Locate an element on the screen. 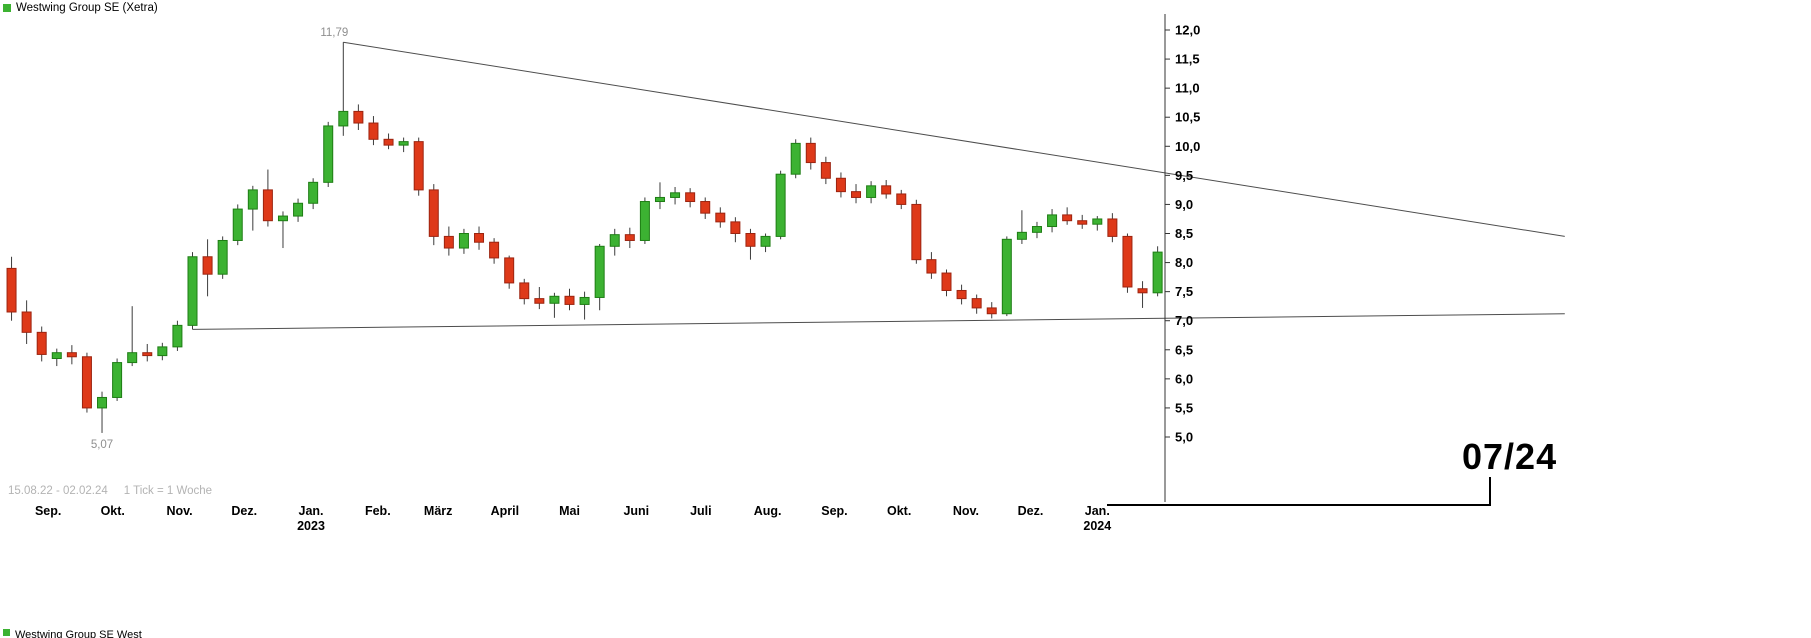 The width and height of the screenshot is (1811, 638). trendline-ascending-support is located at coordinates (878, 321).